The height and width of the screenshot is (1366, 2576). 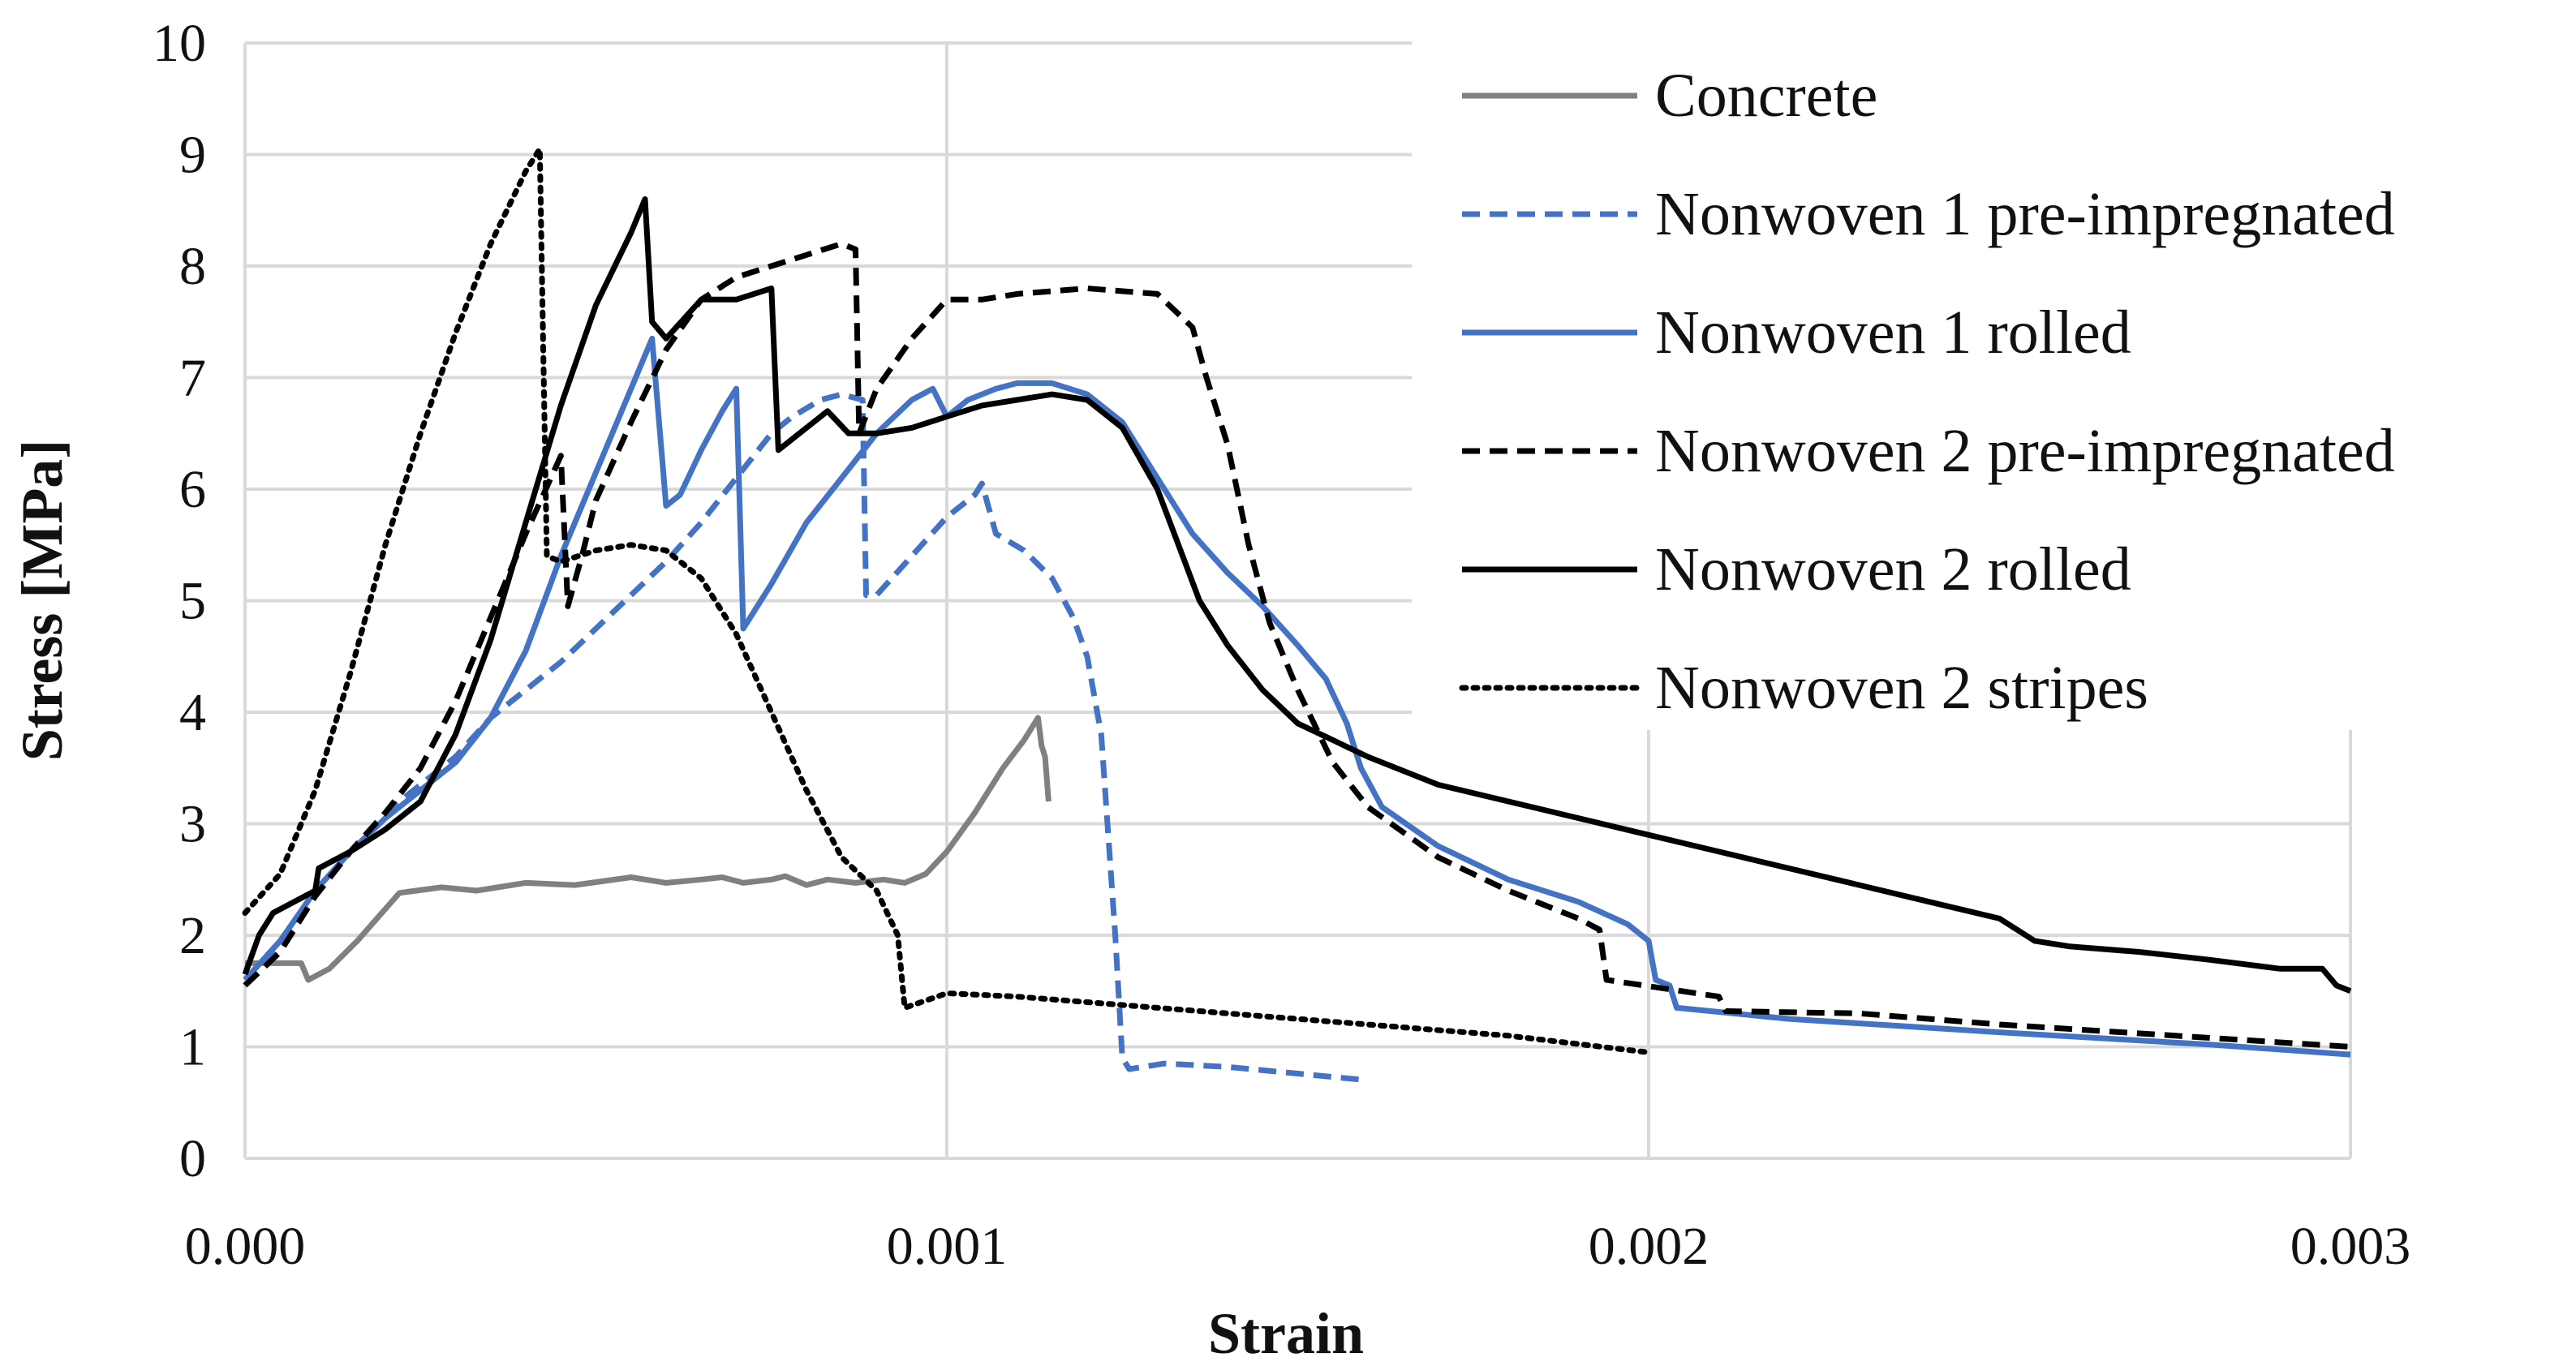 What do you see at coordinates (192, 602) in the screenshot?
I see `y-tick-label-5: 5` at bounding box center [192, 602].